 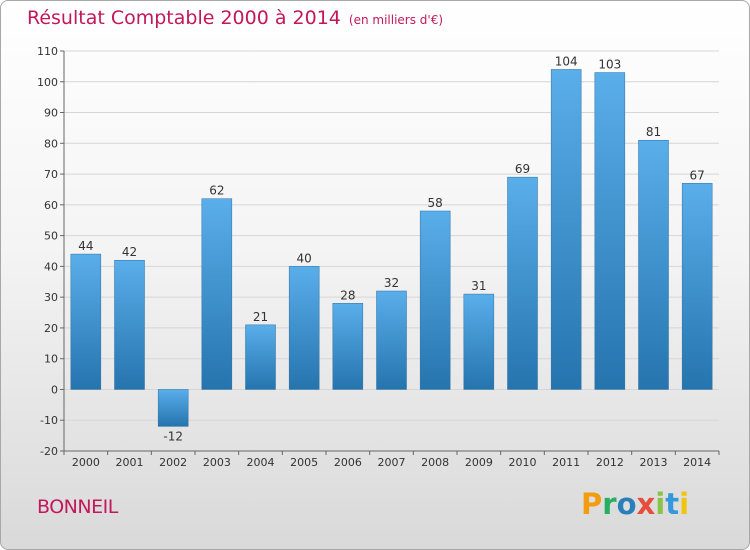 I want to click on y-tick-label: 10, so click(x=51, y=359).